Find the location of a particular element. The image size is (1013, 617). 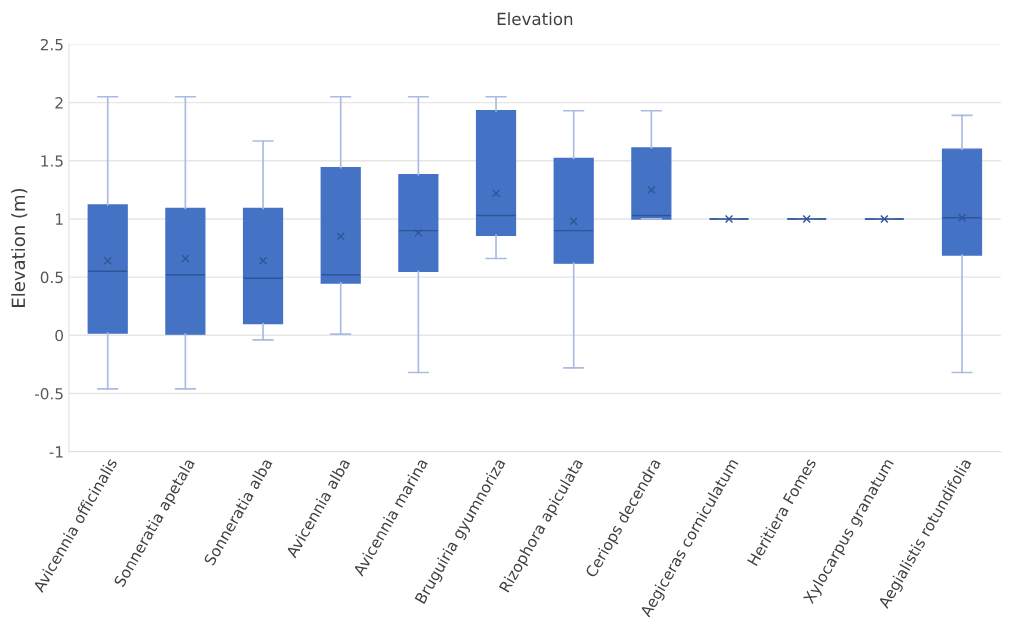

chart-title: Elevation is located at coordinates (535, 19).